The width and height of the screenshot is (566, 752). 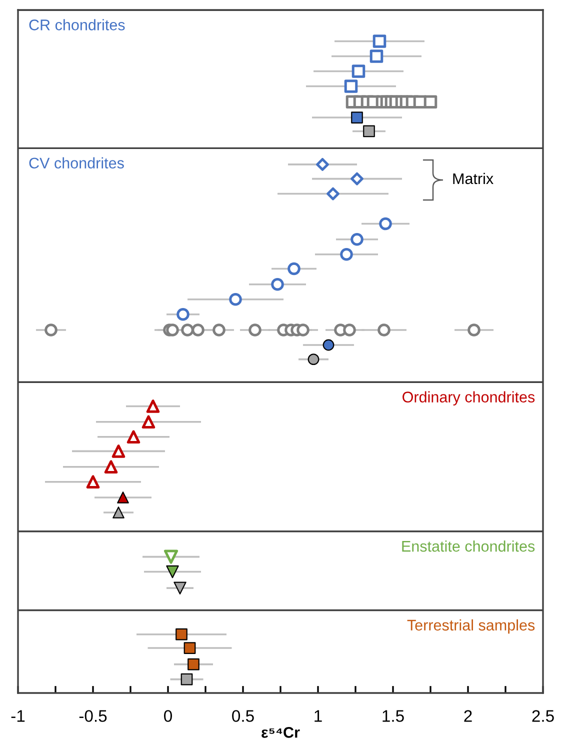 What do you see at coordinates (543, 716) in the screenshot?
I see `x-tick-label: 2.5` at bounding box center [543, 716].